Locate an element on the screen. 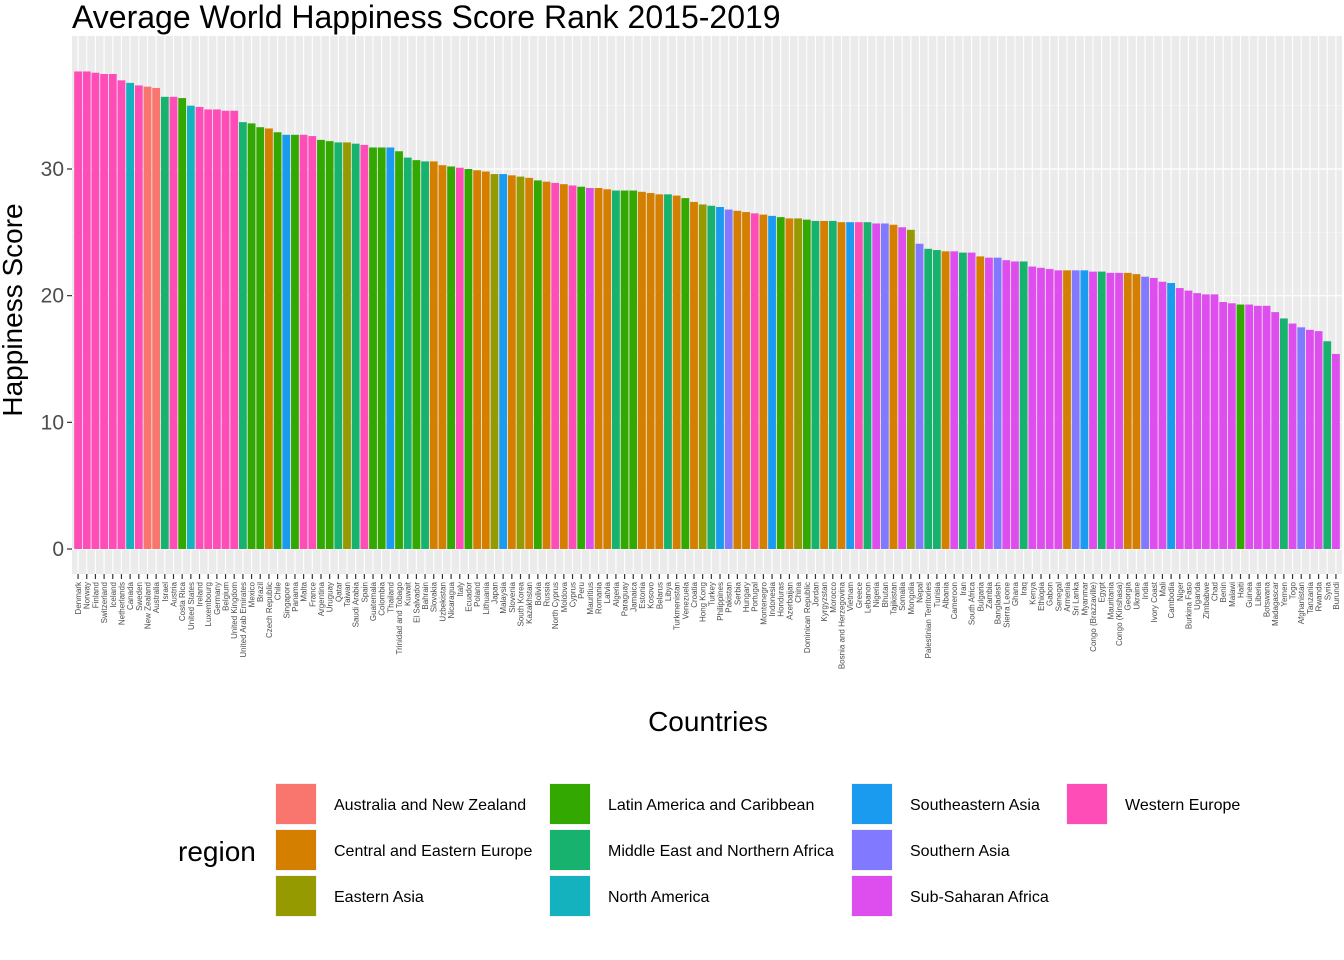  bar-el-salvador is located at coordinates (416, 354).